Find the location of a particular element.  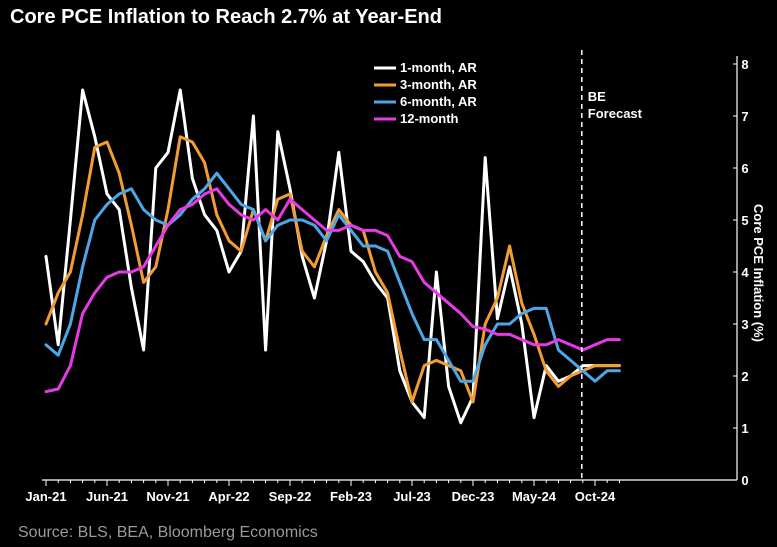

y-tick-label: 1 is located at coordinates (744, 428).